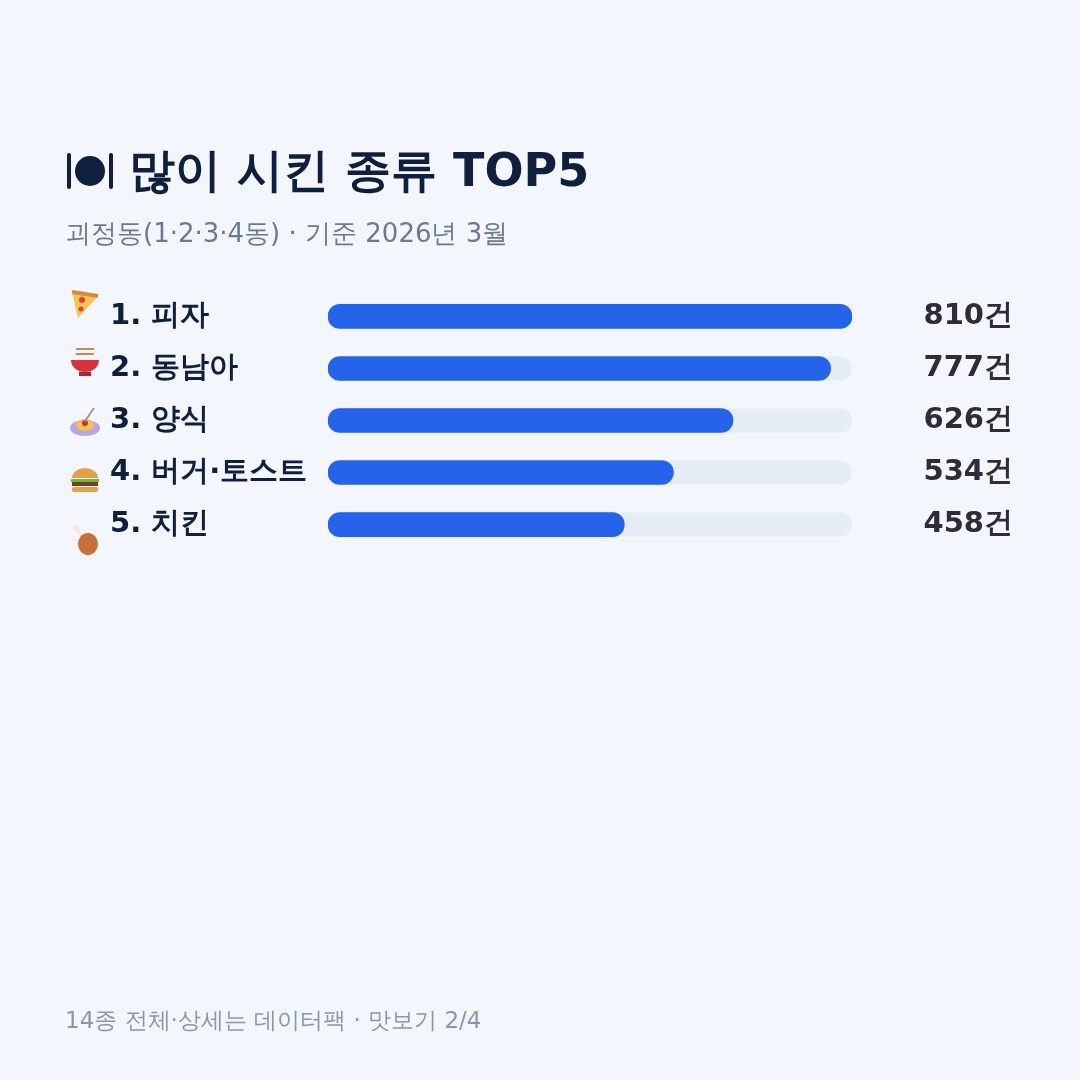 The width and height of the screenshot is (1080, 1080). Describe the element at coordinates (174, 365) in the screenshot. I see `y-tick-label: 2. 동남아` at that location.